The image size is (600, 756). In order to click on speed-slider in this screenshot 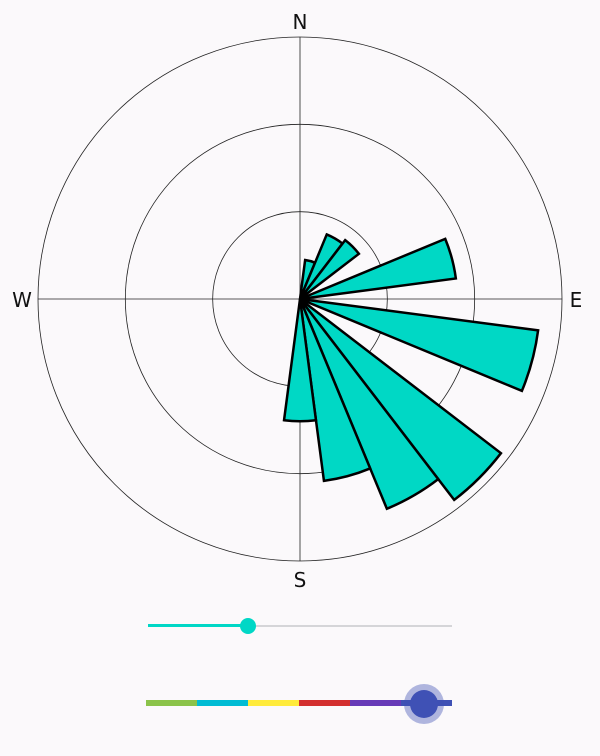, I will do `click(300, 626)`.